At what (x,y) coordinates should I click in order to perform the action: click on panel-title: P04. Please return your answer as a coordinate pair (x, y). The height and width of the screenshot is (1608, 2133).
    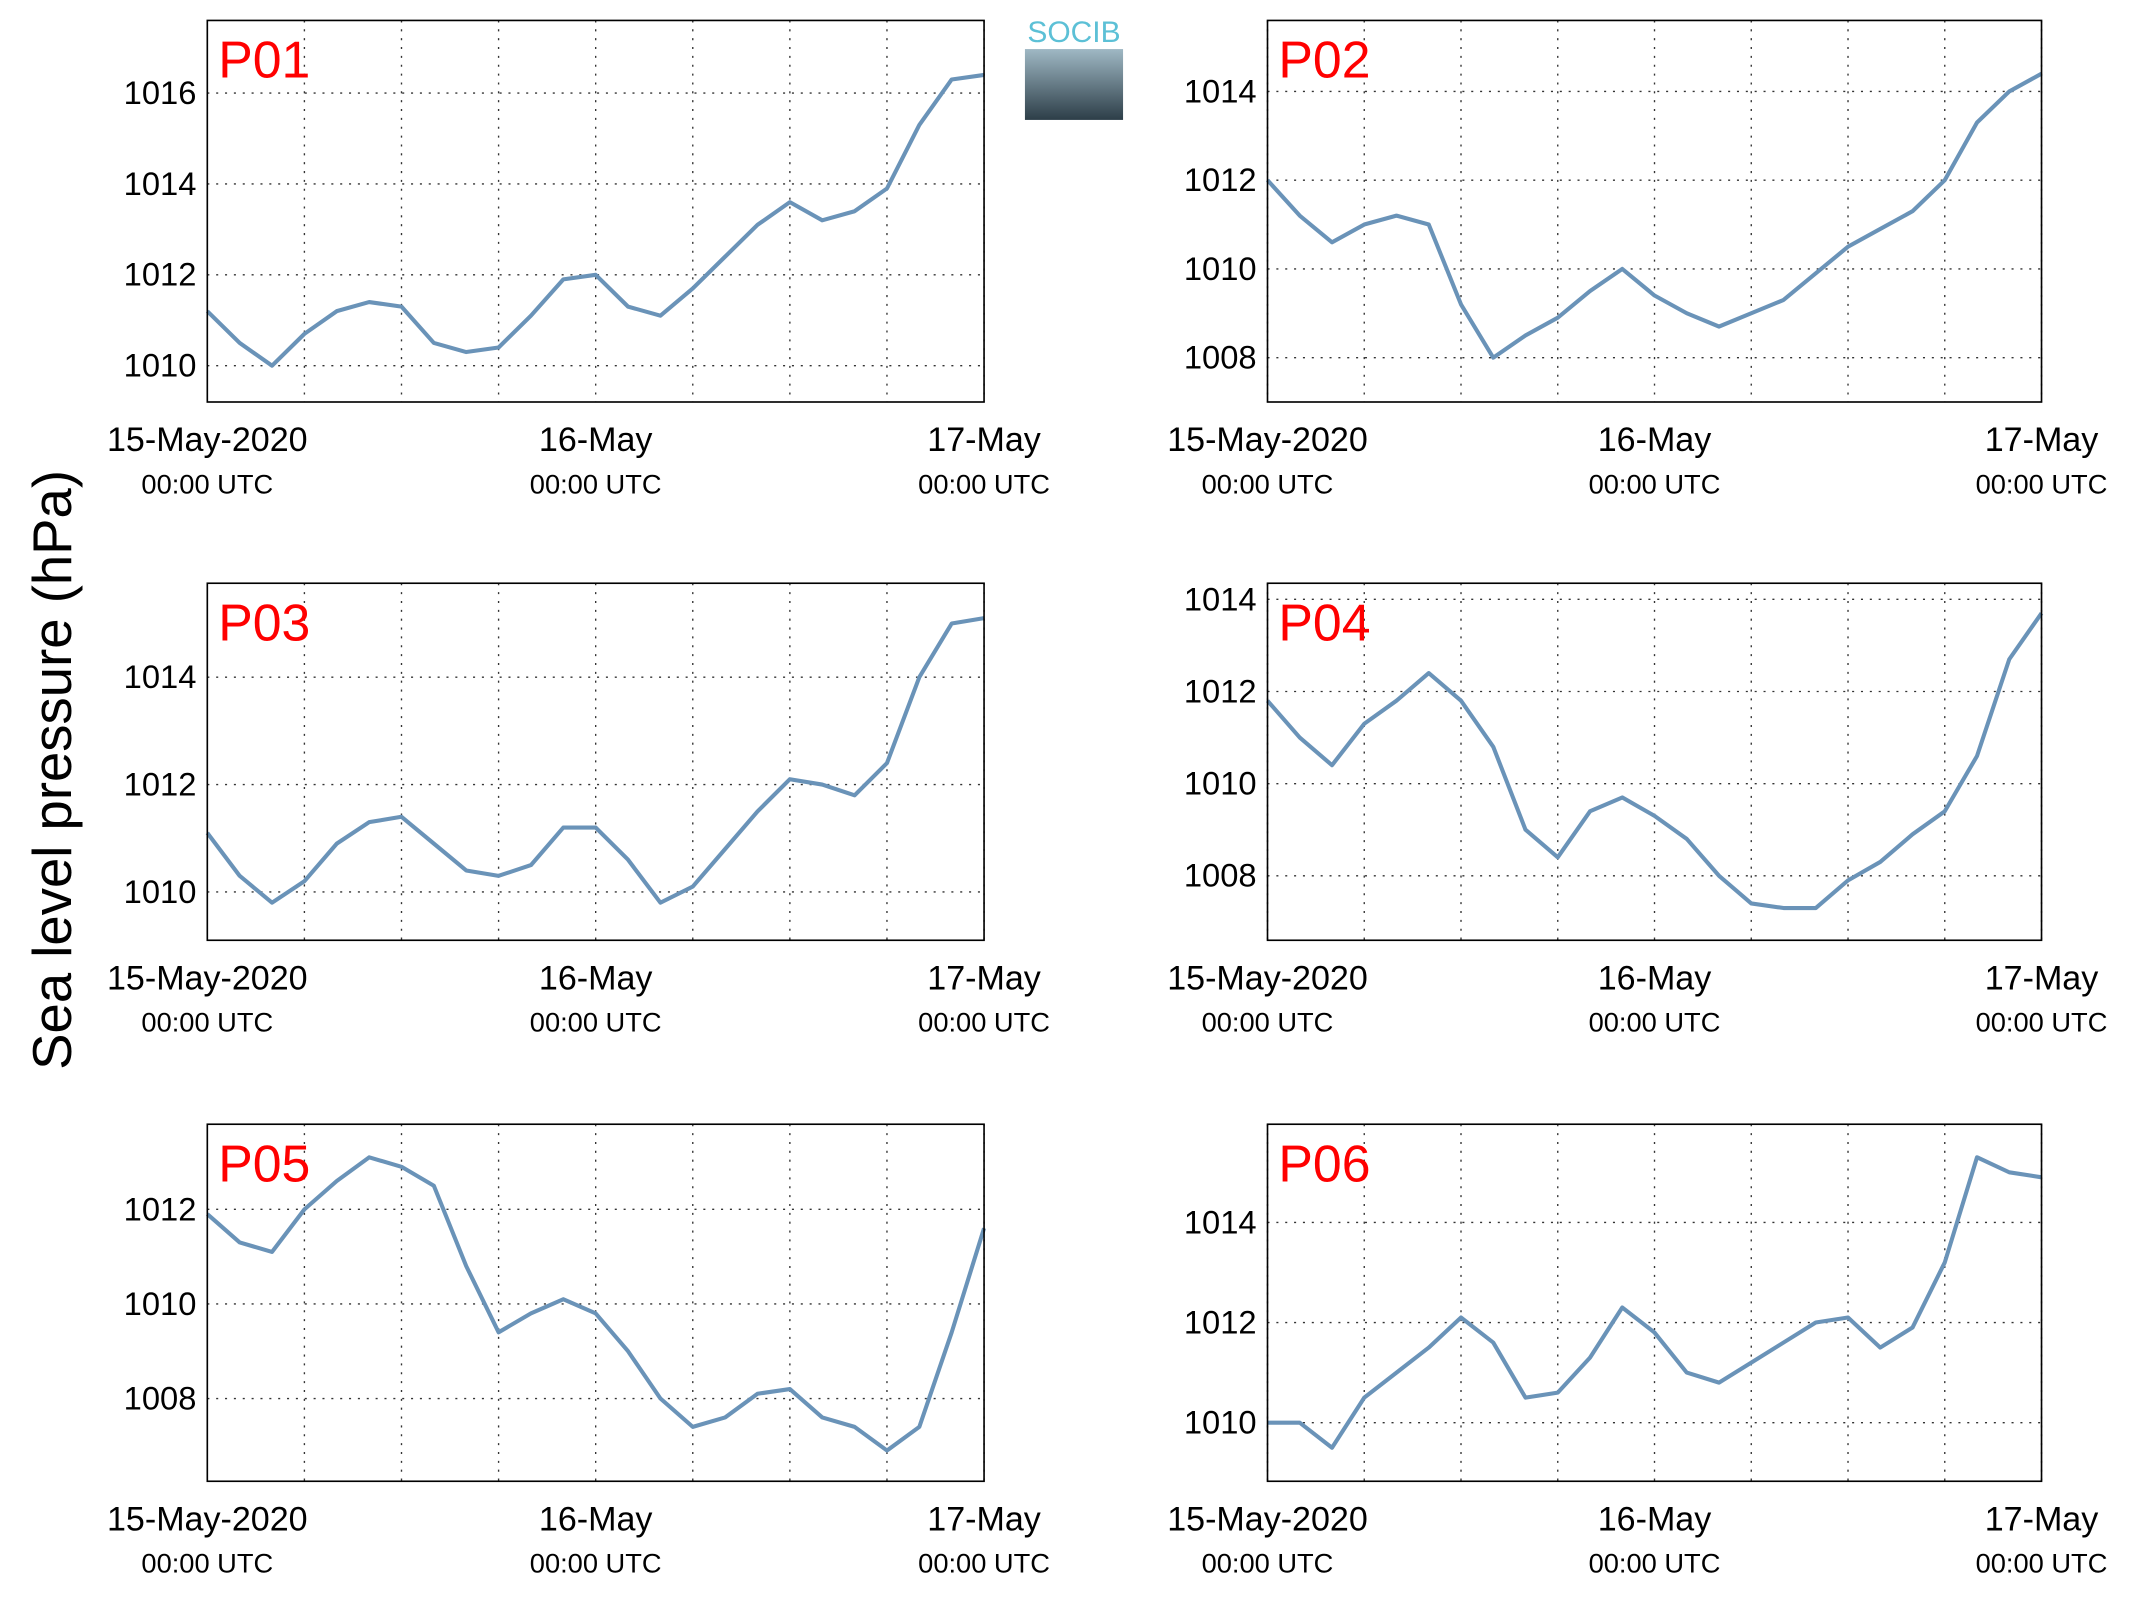
    Looking at the image, I should click on (1324, 622).